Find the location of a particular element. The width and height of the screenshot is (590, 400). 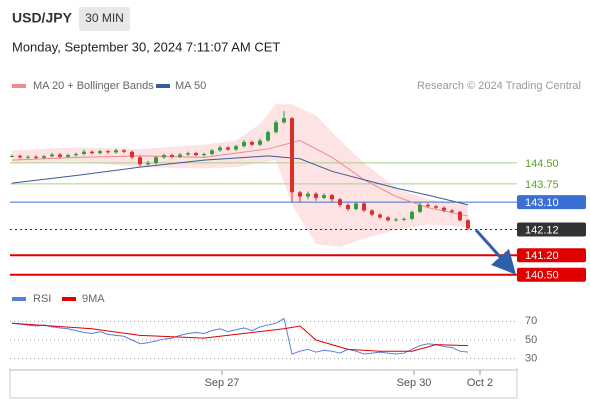

x-tick-label: Sep 27 is located at coordinates (222, 383).